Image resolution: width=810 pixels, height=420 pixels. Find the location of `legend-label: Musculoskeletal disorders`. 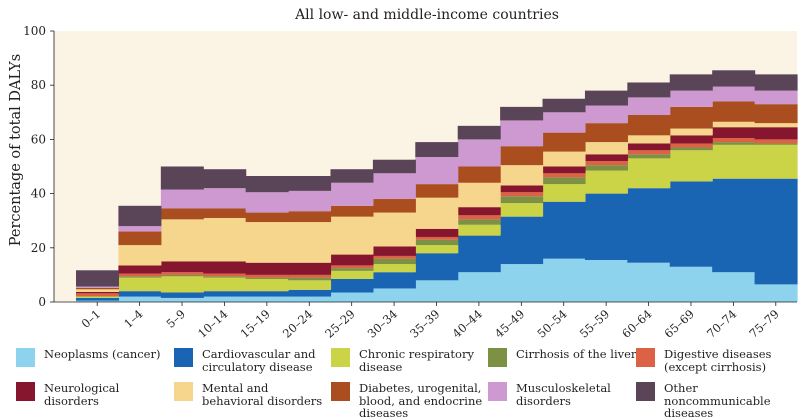

legend-label: Musculoskeletal disorders is located at coordinates (563, 394).